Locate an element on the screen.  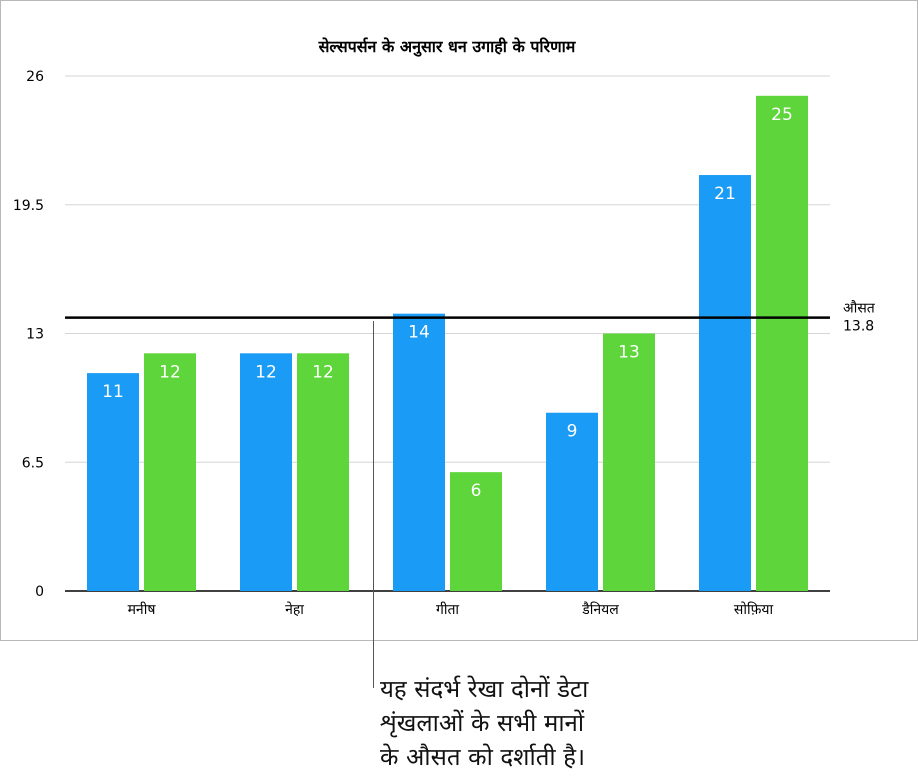
bar-value-label: 11 is located at coordinates (113, 392).